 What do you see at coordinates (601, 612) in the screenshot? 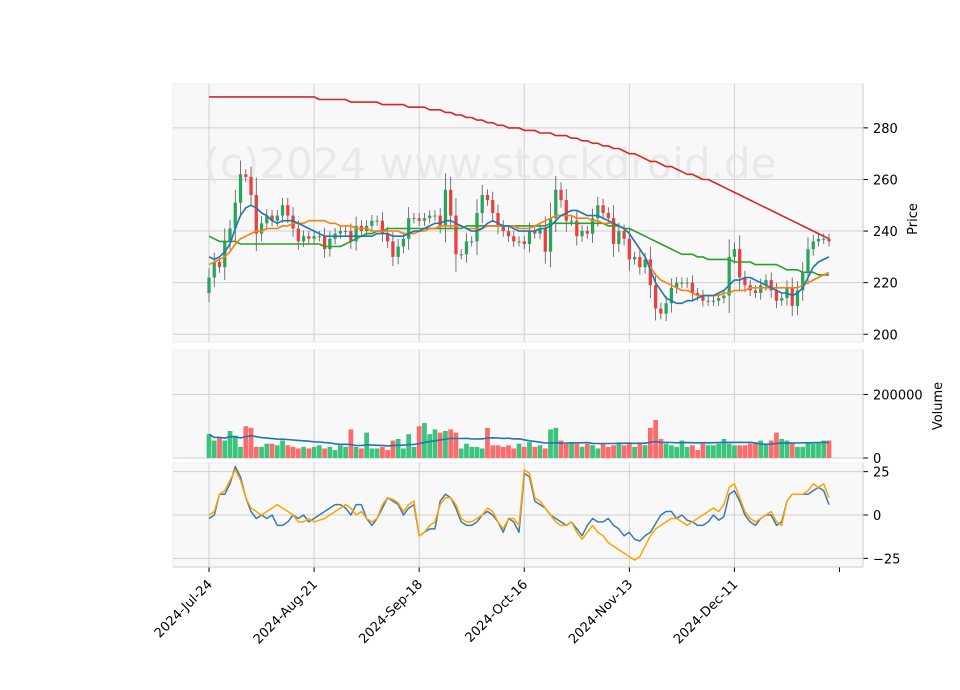
I see `x-tick-label: 2024-Nov-13` at bounding box center [601, 612].